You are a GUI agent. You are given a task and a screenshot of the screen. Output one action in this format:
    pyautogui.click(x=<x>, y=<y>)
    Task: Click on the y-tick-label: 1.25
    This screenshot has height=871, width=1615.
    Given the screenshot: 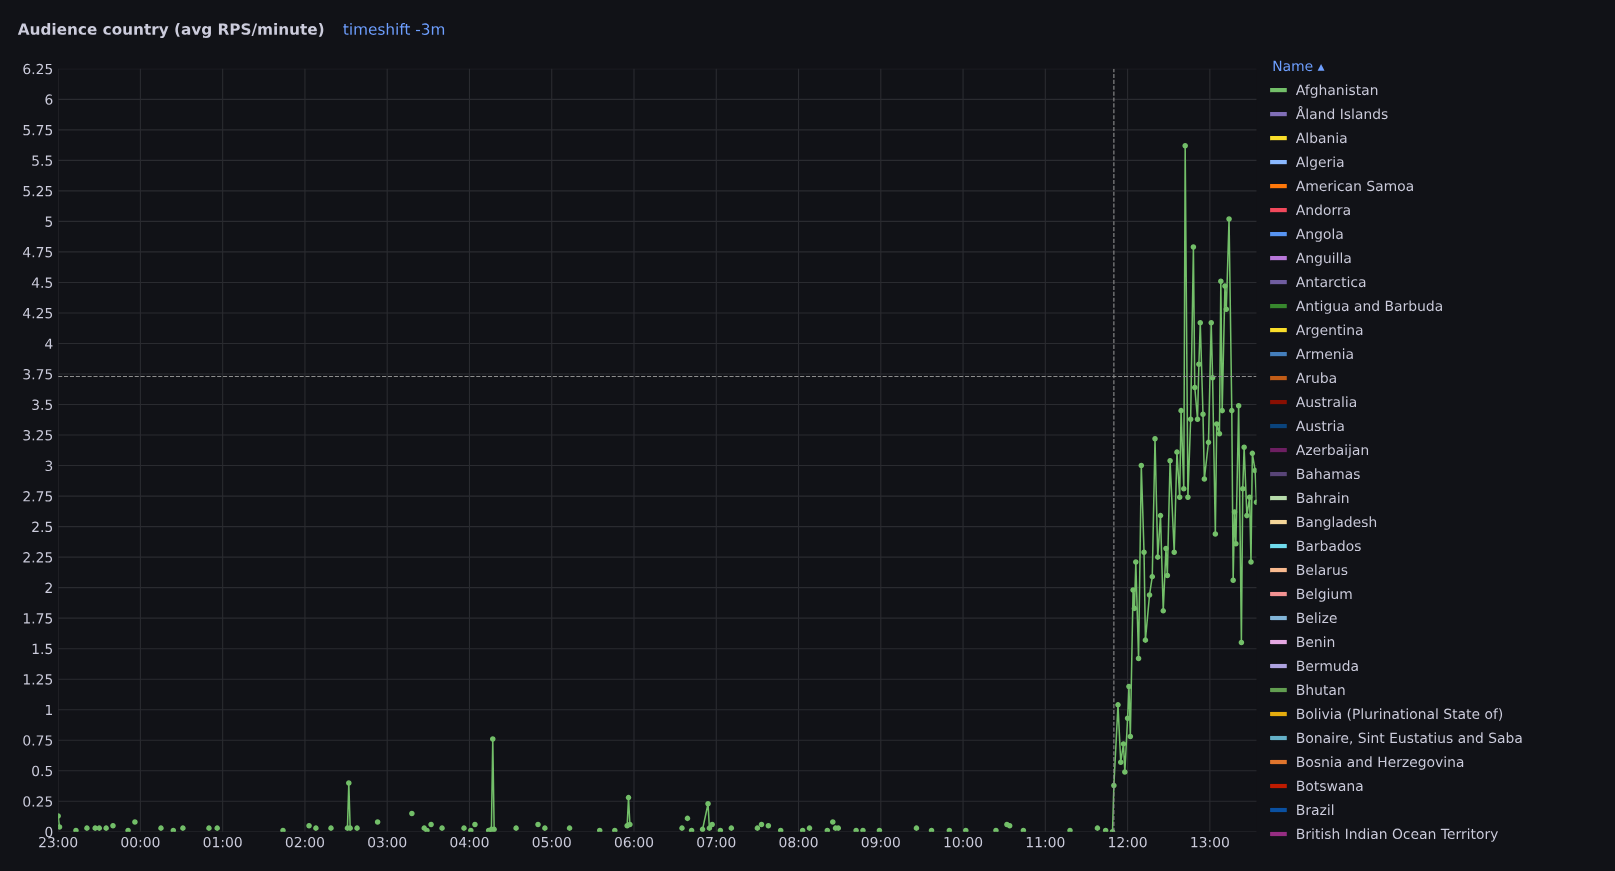 What is the action you would take?
    pyautogui.click(x=38, y=679)
    